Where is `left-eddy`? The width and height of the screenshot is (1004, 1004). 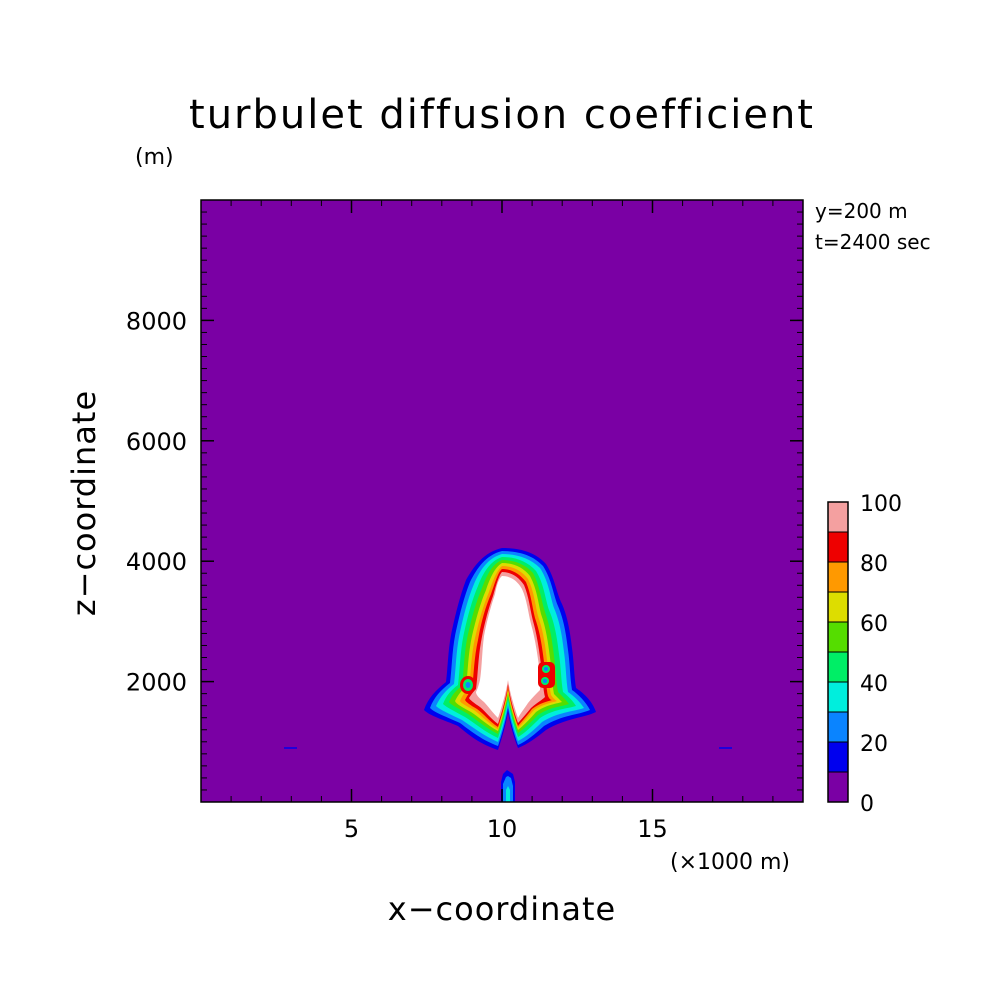 left-eddy is located at coordinates (468, 685).